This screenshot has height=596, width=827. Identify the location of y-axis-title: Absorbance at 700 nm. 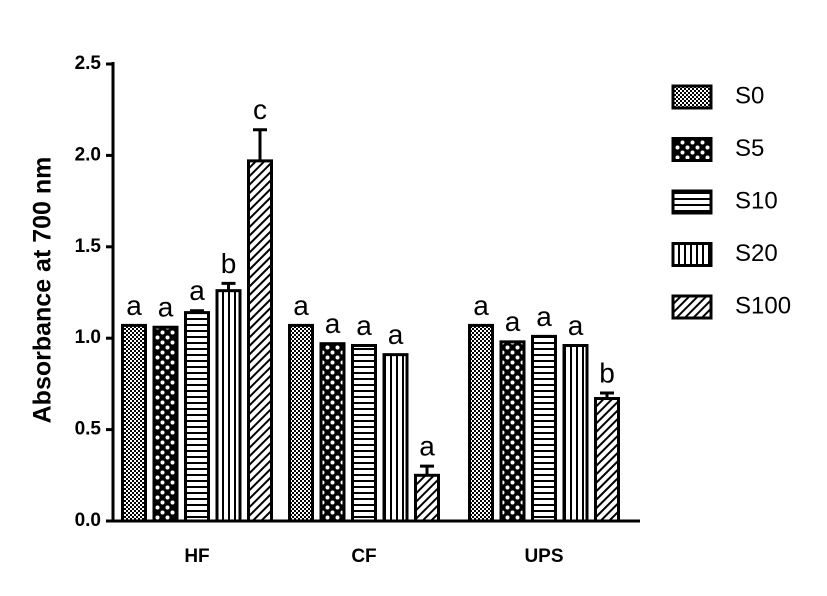
(43, 290).